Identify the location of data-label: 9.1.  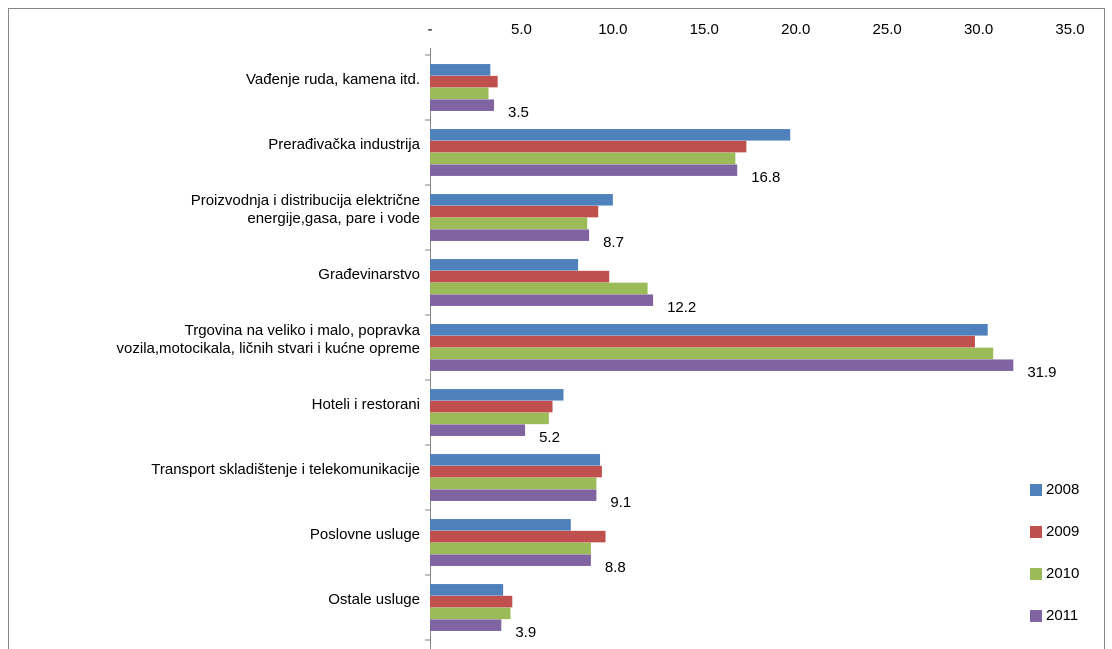
(620, 502).